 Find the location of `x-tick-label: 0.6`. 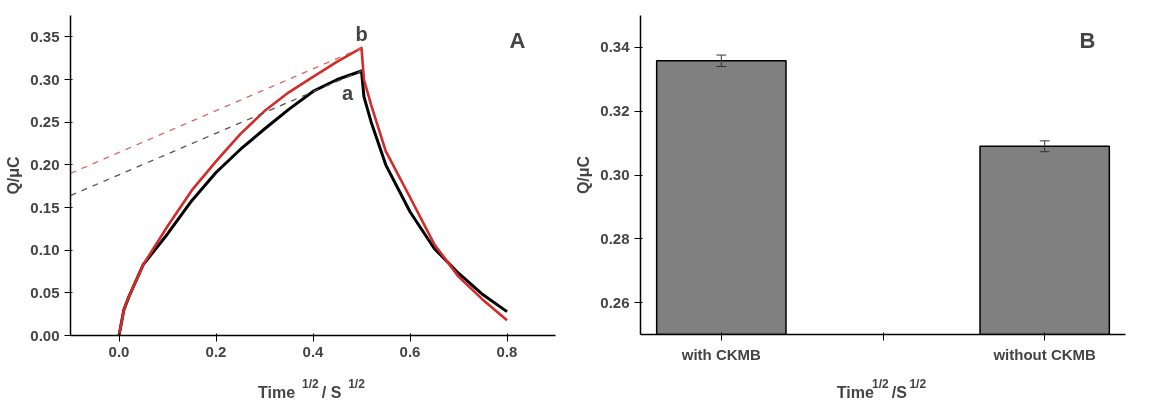

x-tick-label: 0.6 is located at coordinates (410, 351).